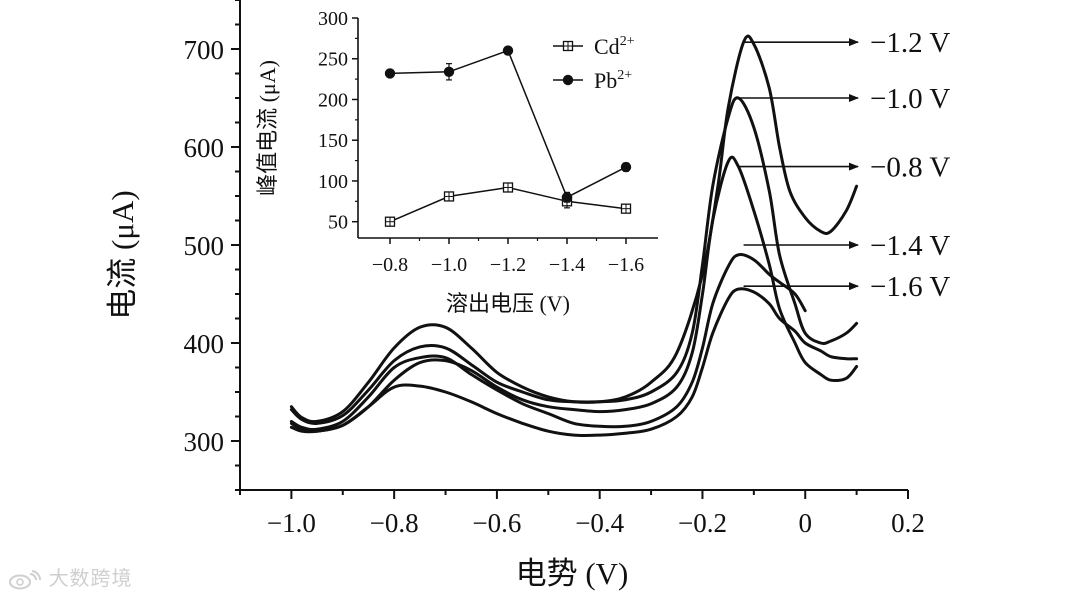 Image resolution: width=1080 pixels, height=598 pixels. I want to click on inset-series-pb, so click(508, 124).